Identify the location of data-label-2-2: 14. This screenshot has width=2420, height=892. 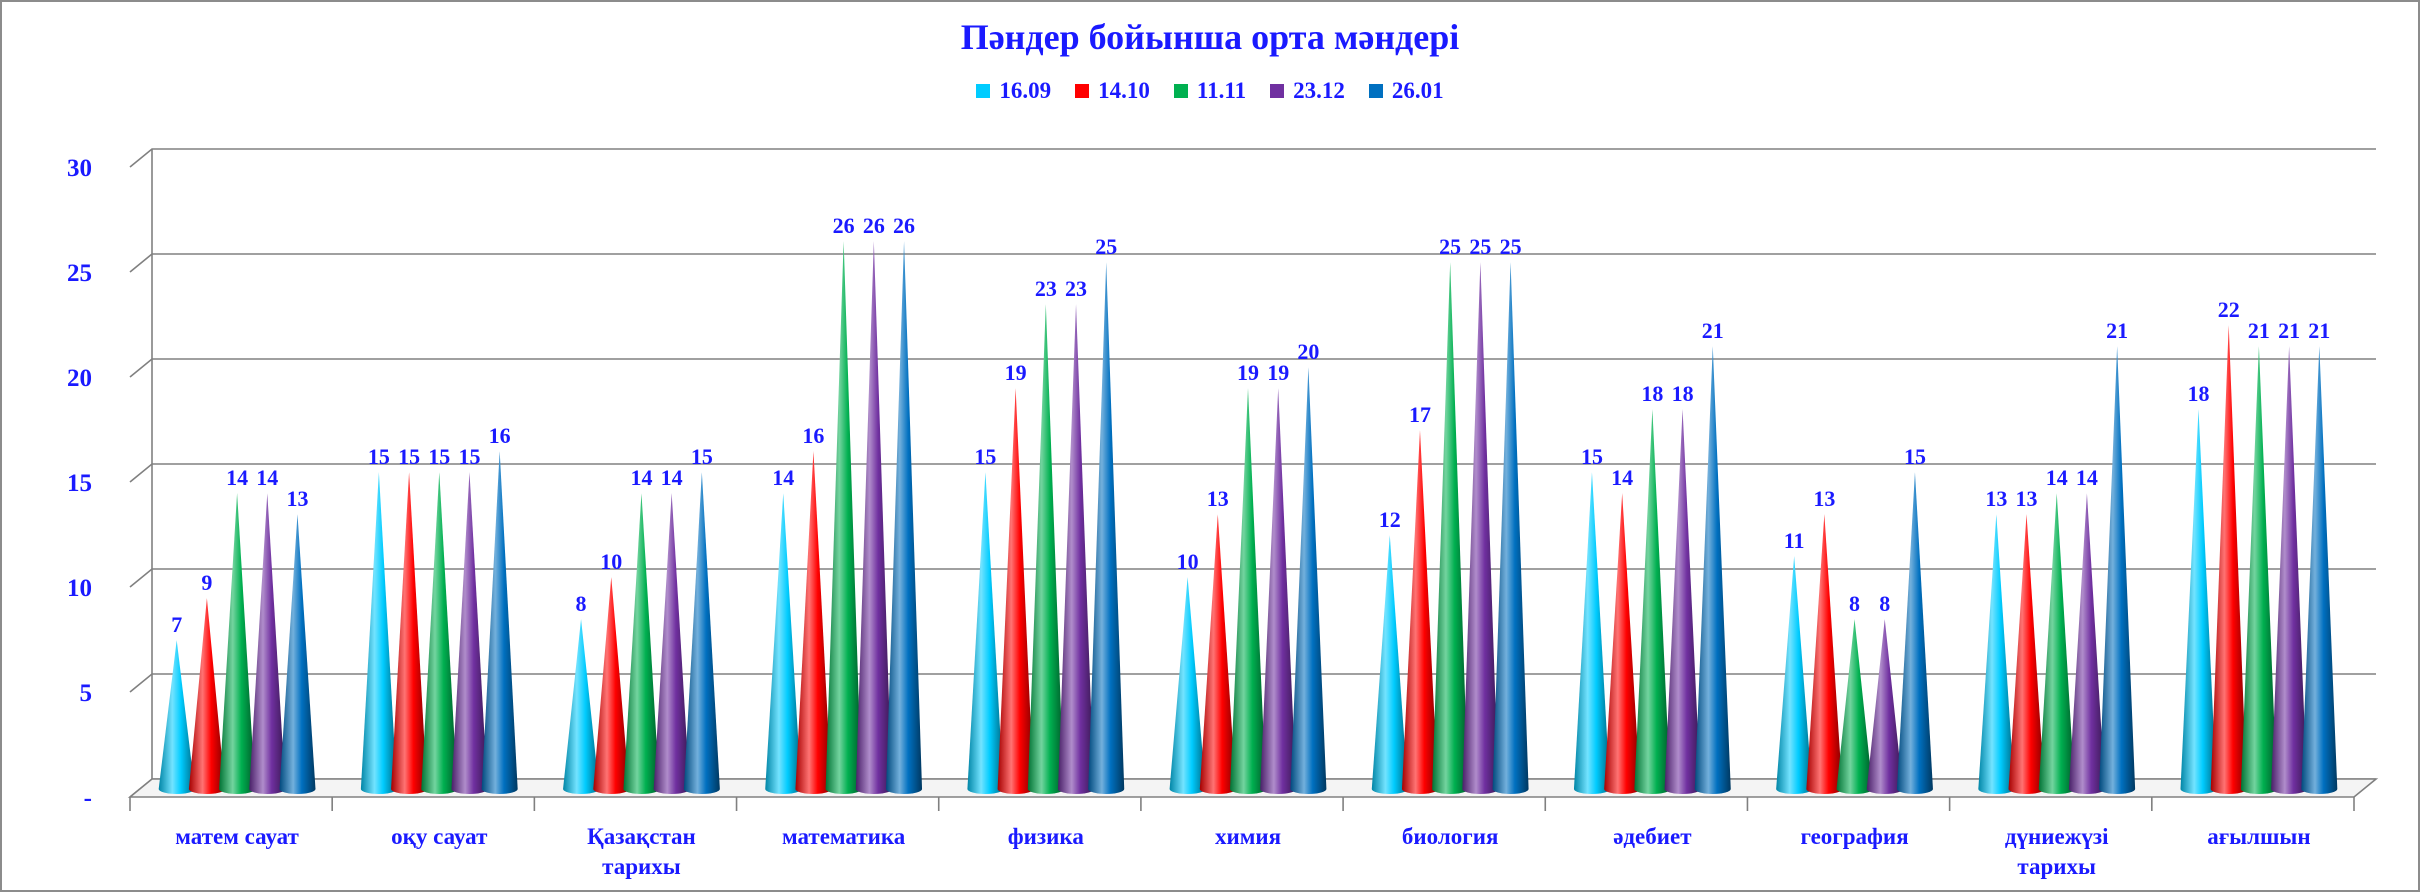
(641, 477).